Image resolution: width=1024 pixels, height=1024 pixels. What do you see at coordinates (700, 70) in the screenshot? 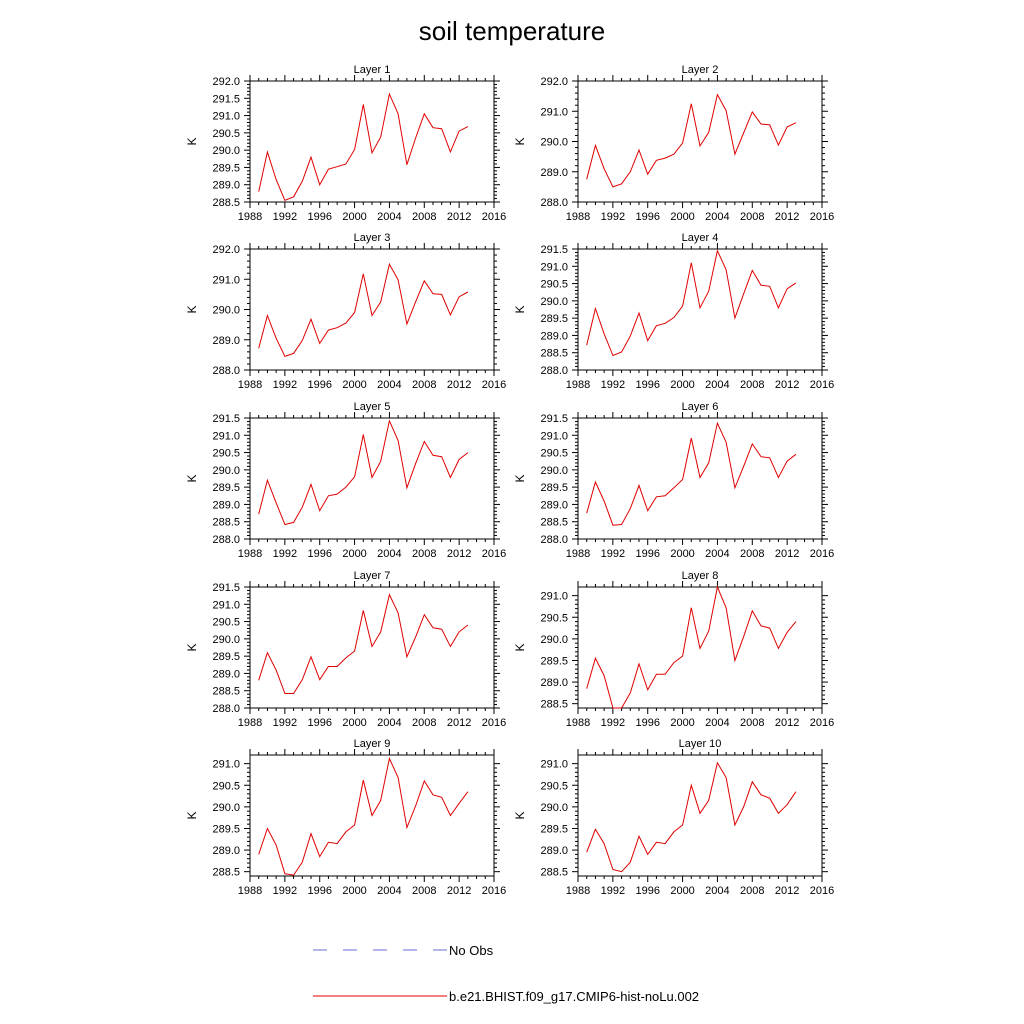
I see `panel-title: Layer 2` at bounding box center [700, 70].